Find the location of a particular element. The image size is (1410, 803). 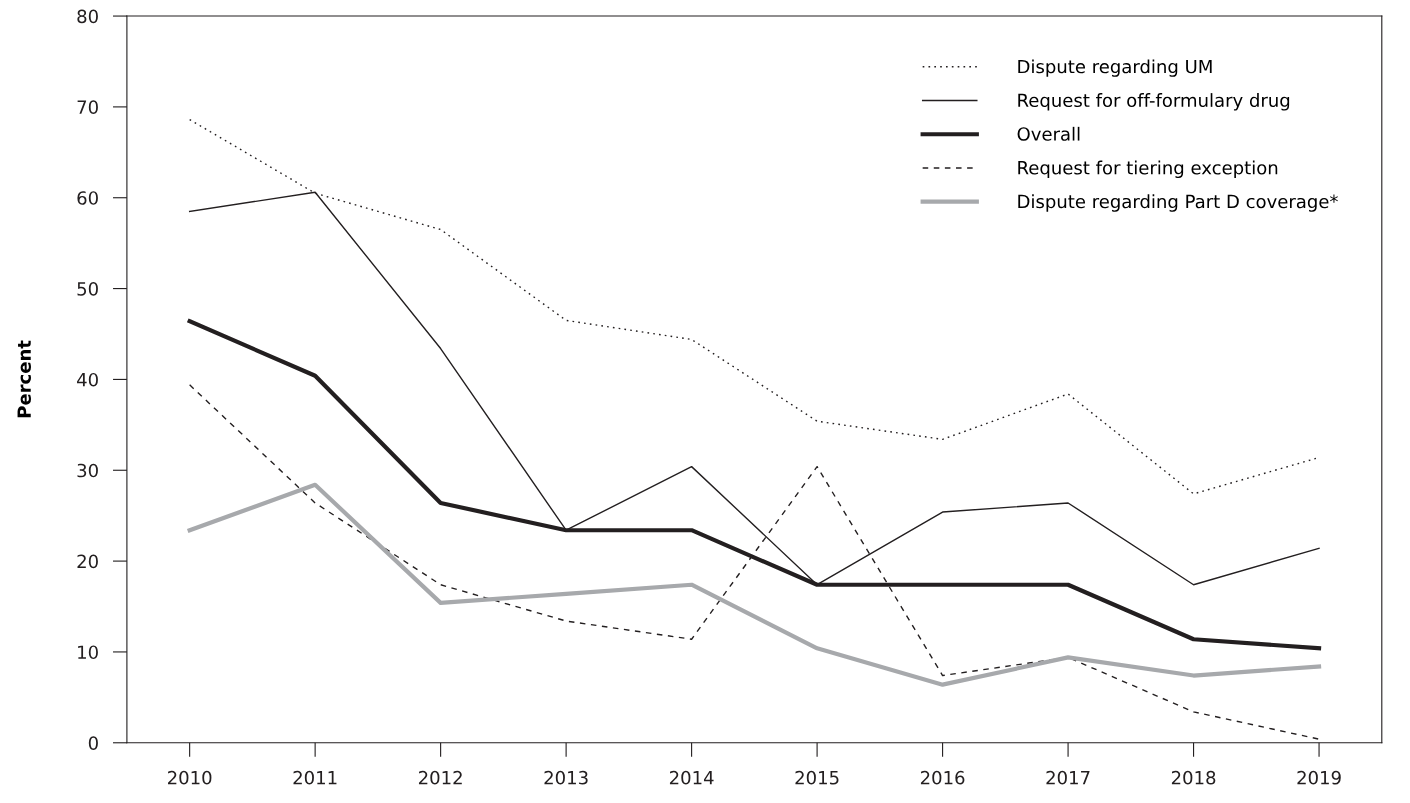

y-tick-label: 50 is located at coordinates (87, 289).